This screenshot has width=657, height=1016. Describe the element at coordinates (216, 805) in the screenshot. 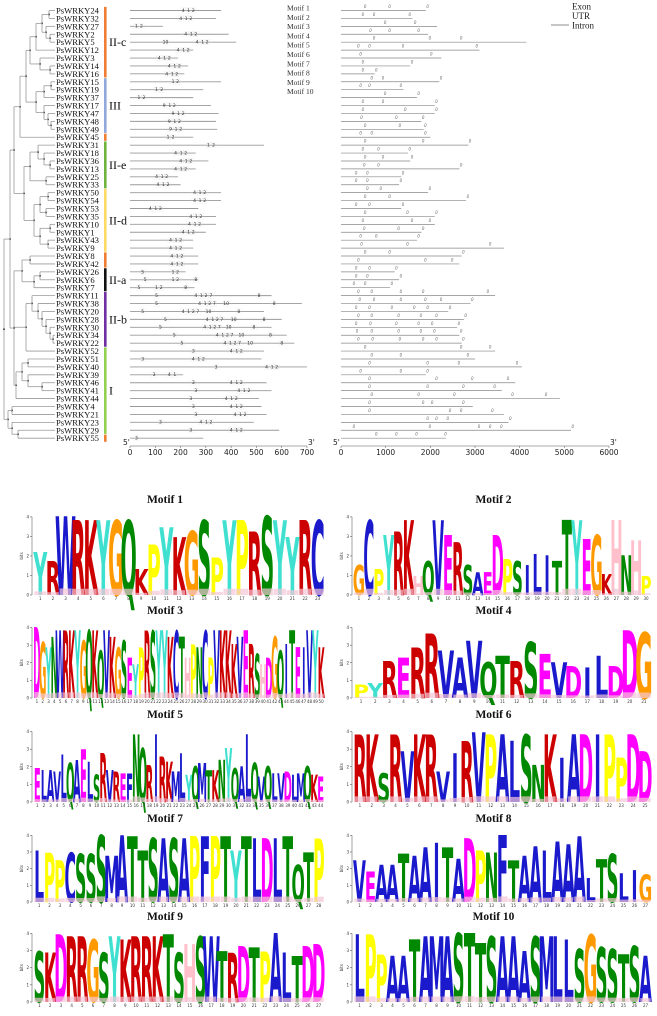

I see `svg-text: 28` at that location.